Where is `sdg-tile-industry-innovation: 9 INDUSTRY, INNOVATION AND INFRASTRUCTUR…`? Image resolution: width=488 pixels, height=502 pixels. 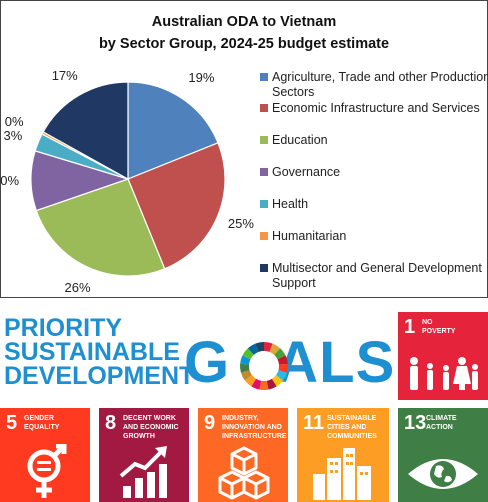 sdg-tile-industry-innovation: 9 INDUSTRY, INNOVATION AND INFRASTRUCTUR… is located at coordinates (243, 455).